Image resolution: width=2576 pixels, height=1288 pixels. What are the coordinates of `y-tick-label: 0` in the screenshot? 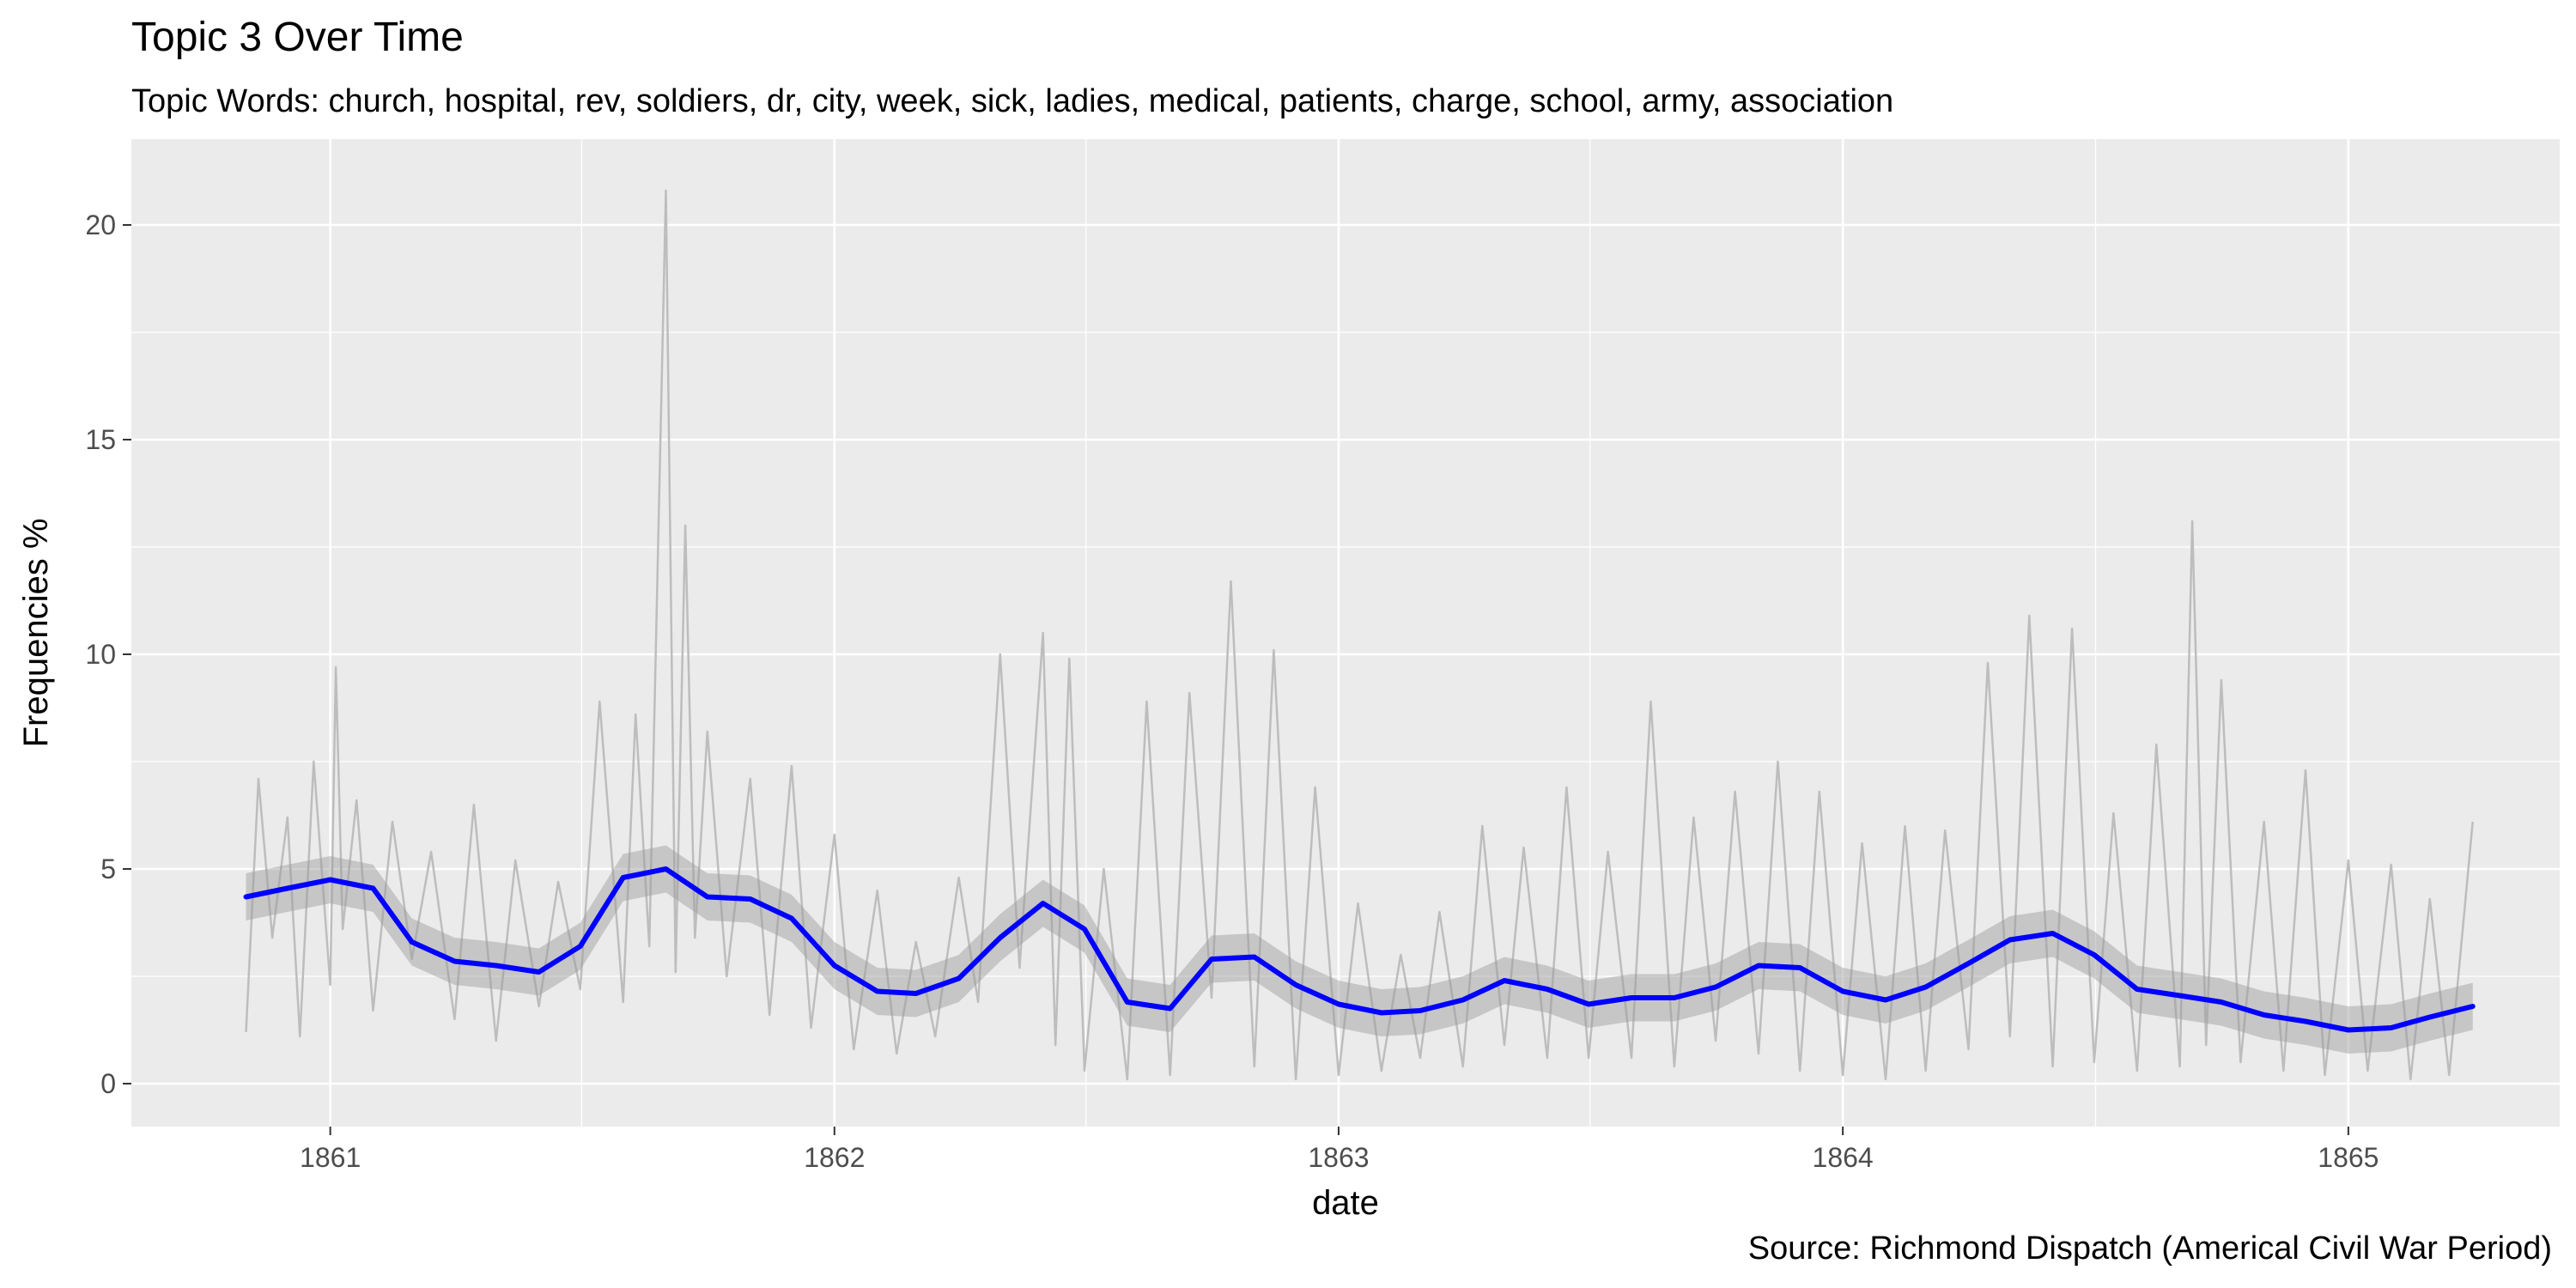 It's located at (108, 1083).